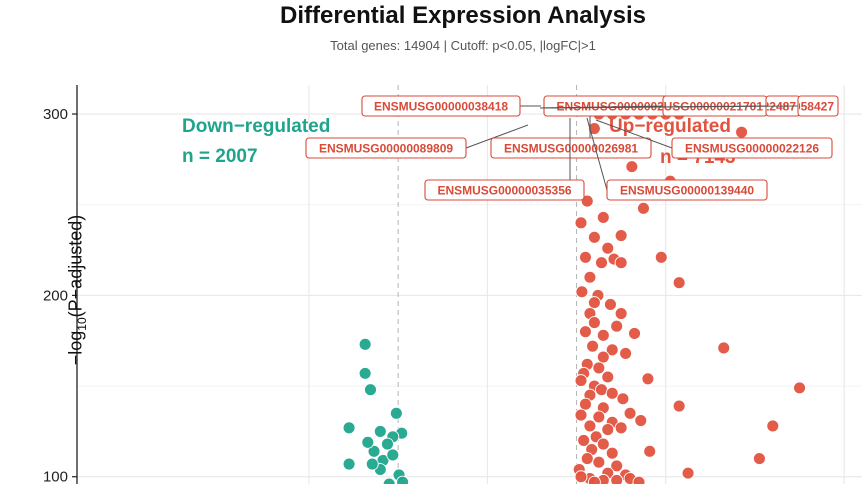 The height and width of the screenshot is (484, 862). What do you see at coordinates (75, 348) in the screenshot?
I see `y-axis-title-main: −log` at bounding box center [75, 348].